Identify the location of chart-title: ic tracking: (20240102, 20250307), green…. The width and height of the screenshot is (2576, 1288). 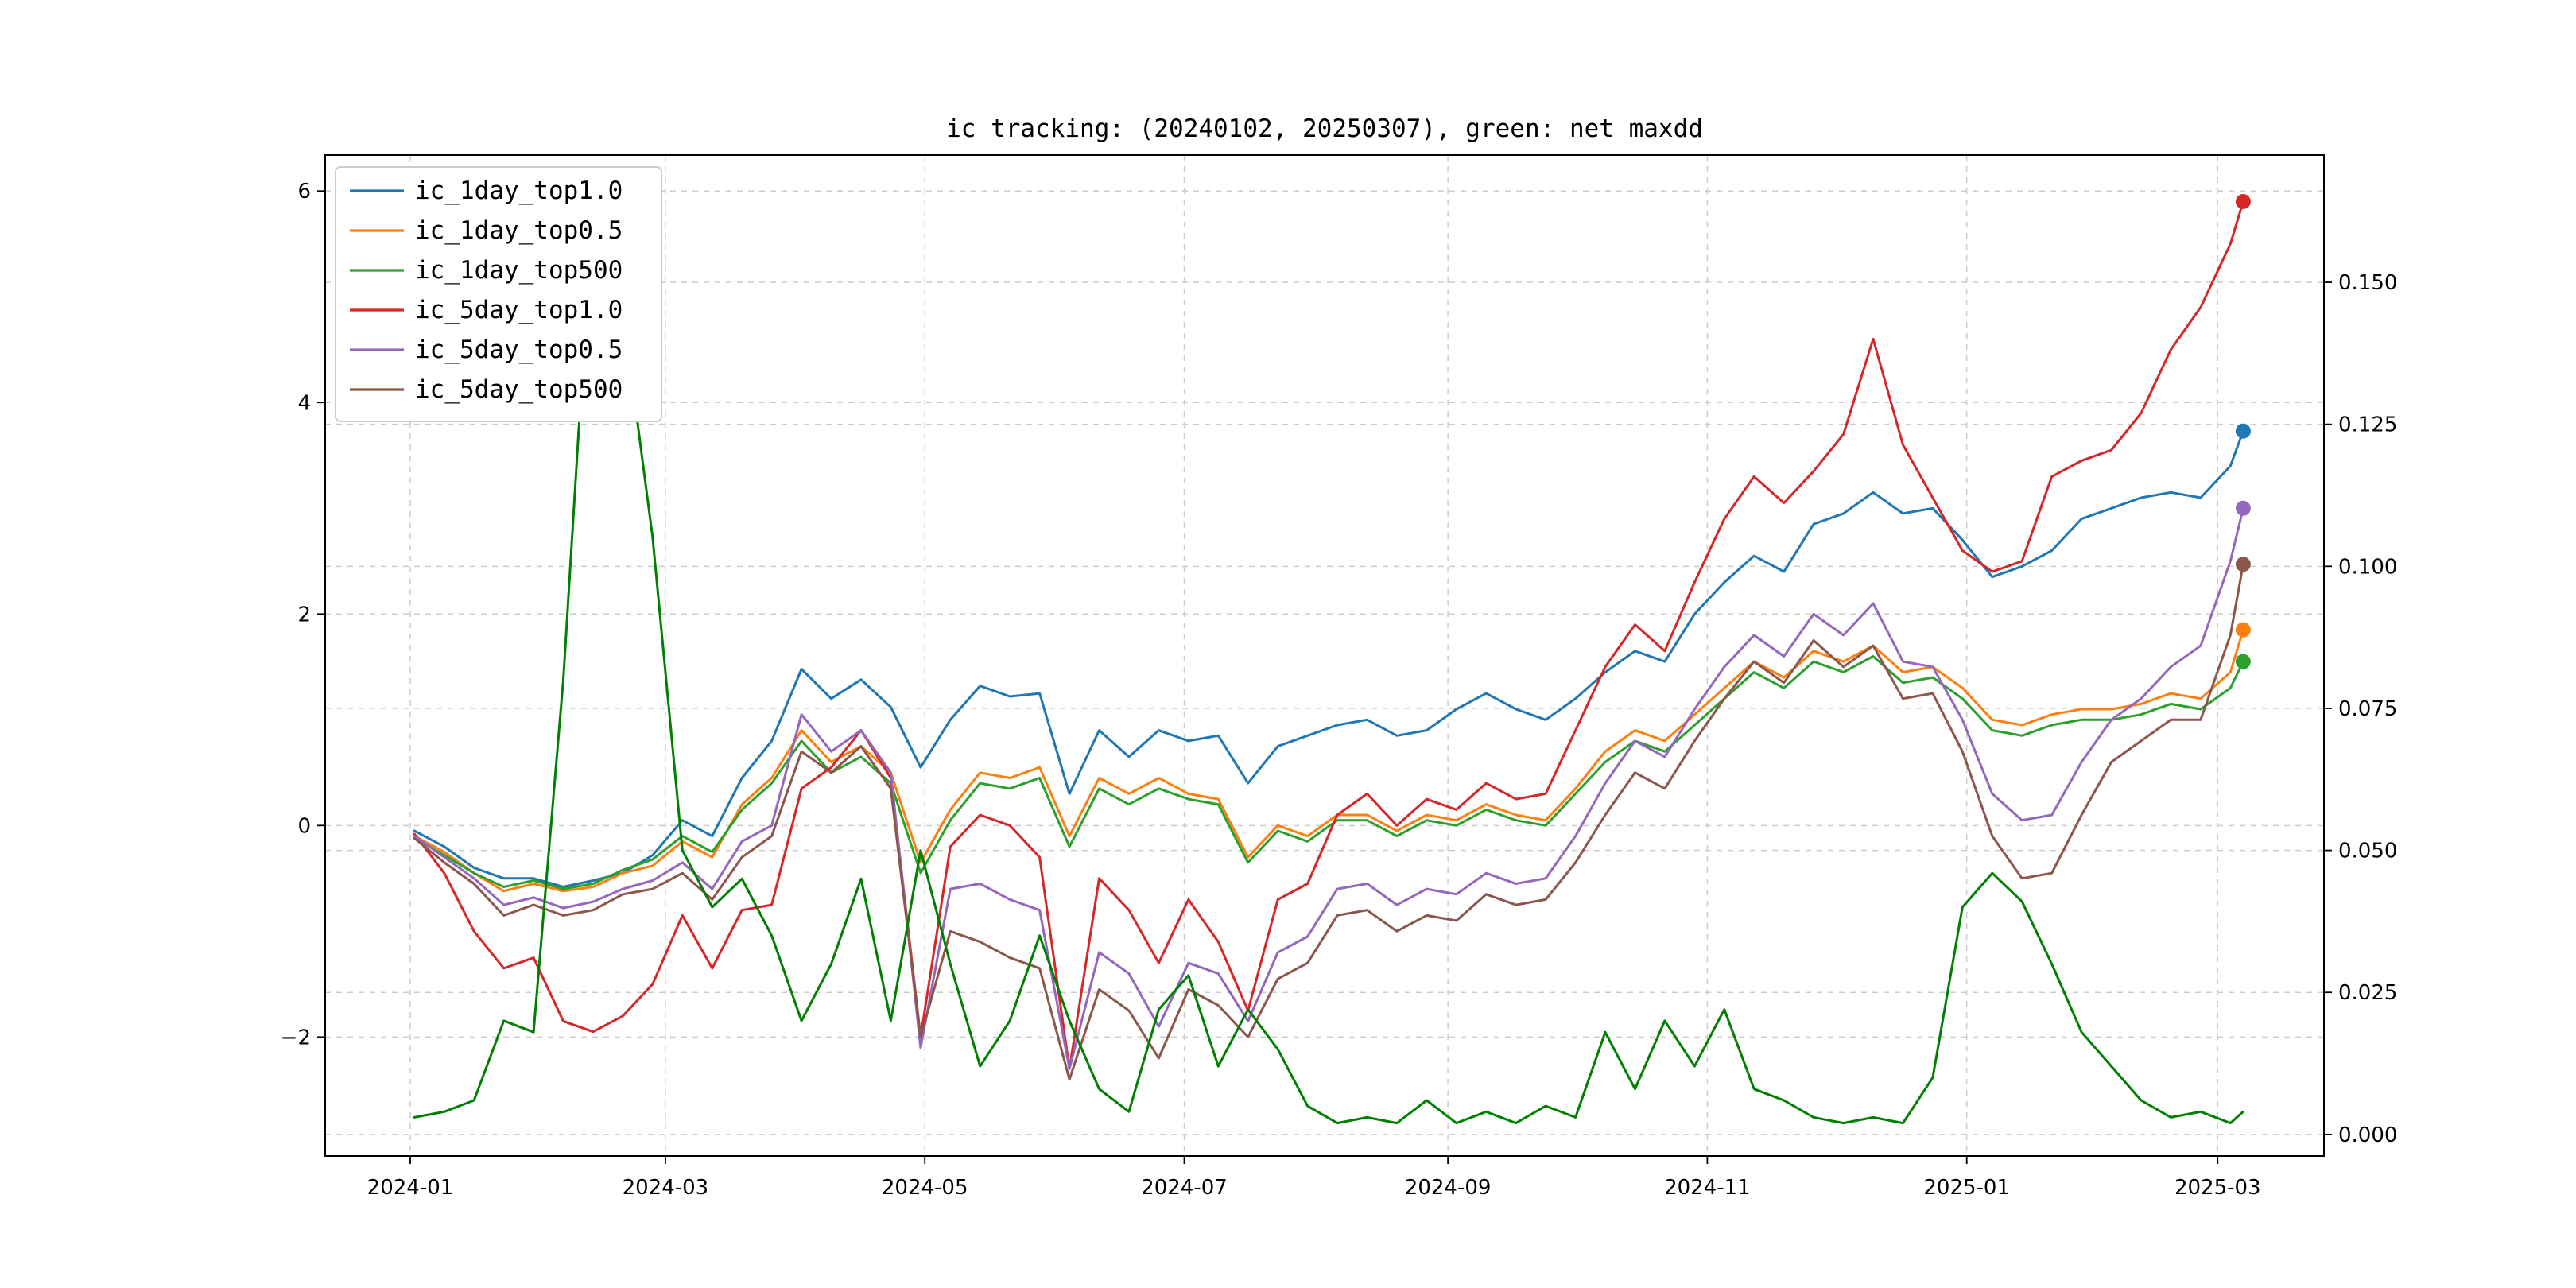
(1325, 128).